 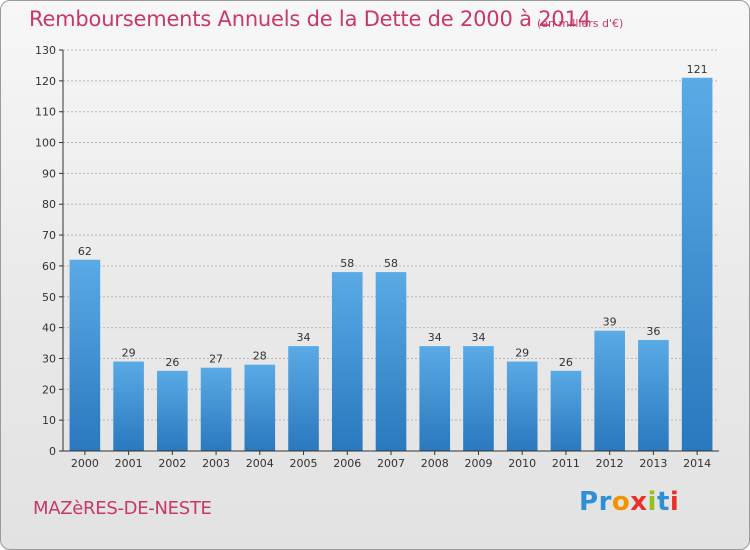 What do you see at coordinates (45, 50) in the screenshot?
I see `y-tick-label: 130` at bounding box center [45, 50].